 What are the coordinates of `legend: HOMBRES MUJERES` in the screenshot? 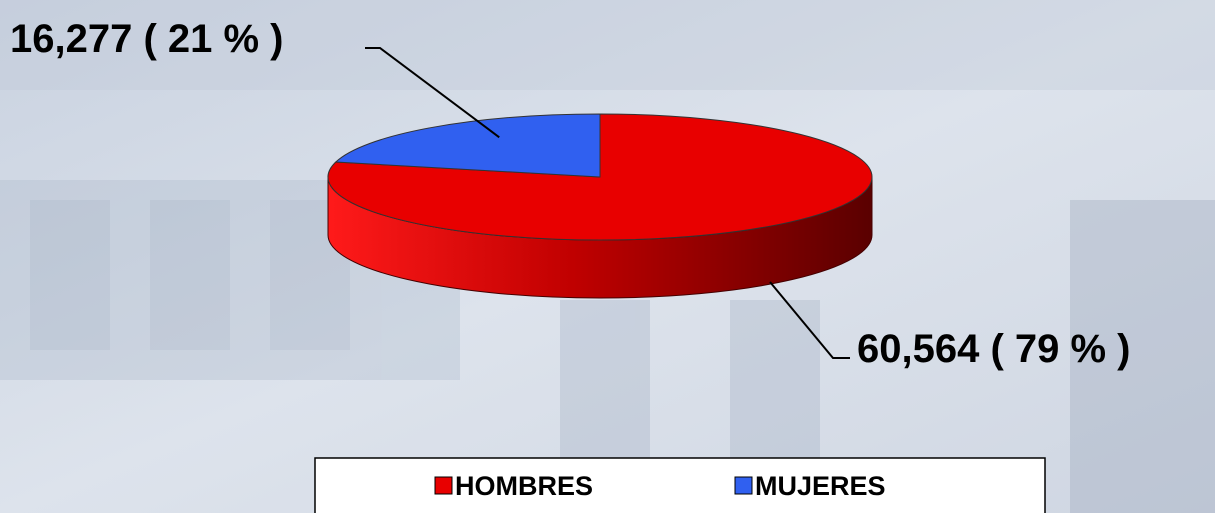 It's located at (660, 486).